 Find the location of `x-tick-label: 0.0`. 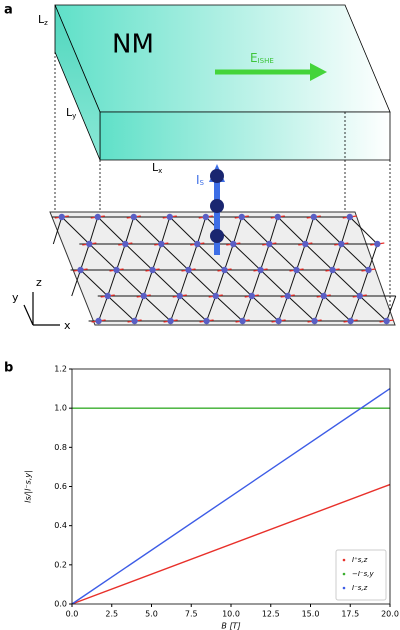

x-tick-label: 0.0 is located at coordinates (72, 614).